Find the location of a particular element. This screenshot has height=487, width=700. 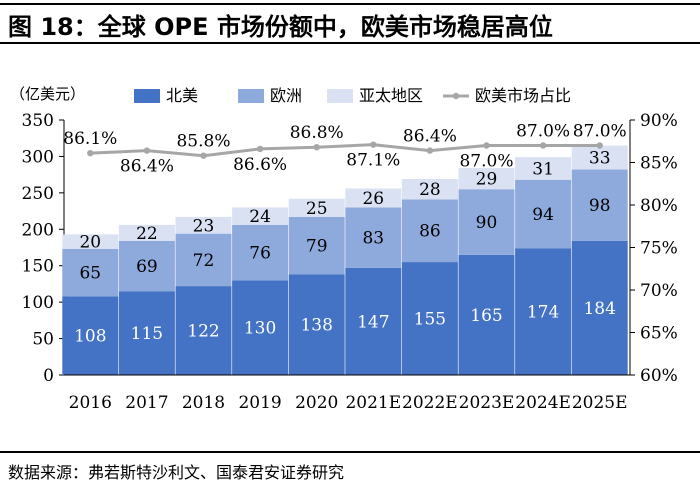

bar-value-label: 83 is located at coordinates (373, 239).